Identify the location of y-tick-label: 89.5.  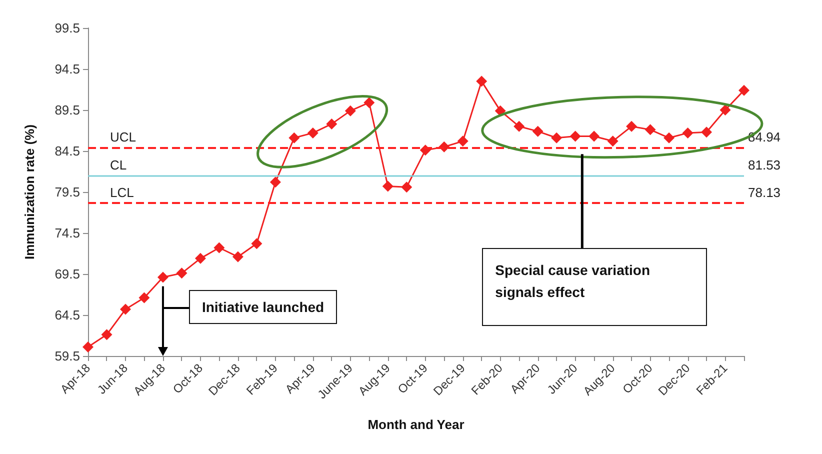
(67, 110).